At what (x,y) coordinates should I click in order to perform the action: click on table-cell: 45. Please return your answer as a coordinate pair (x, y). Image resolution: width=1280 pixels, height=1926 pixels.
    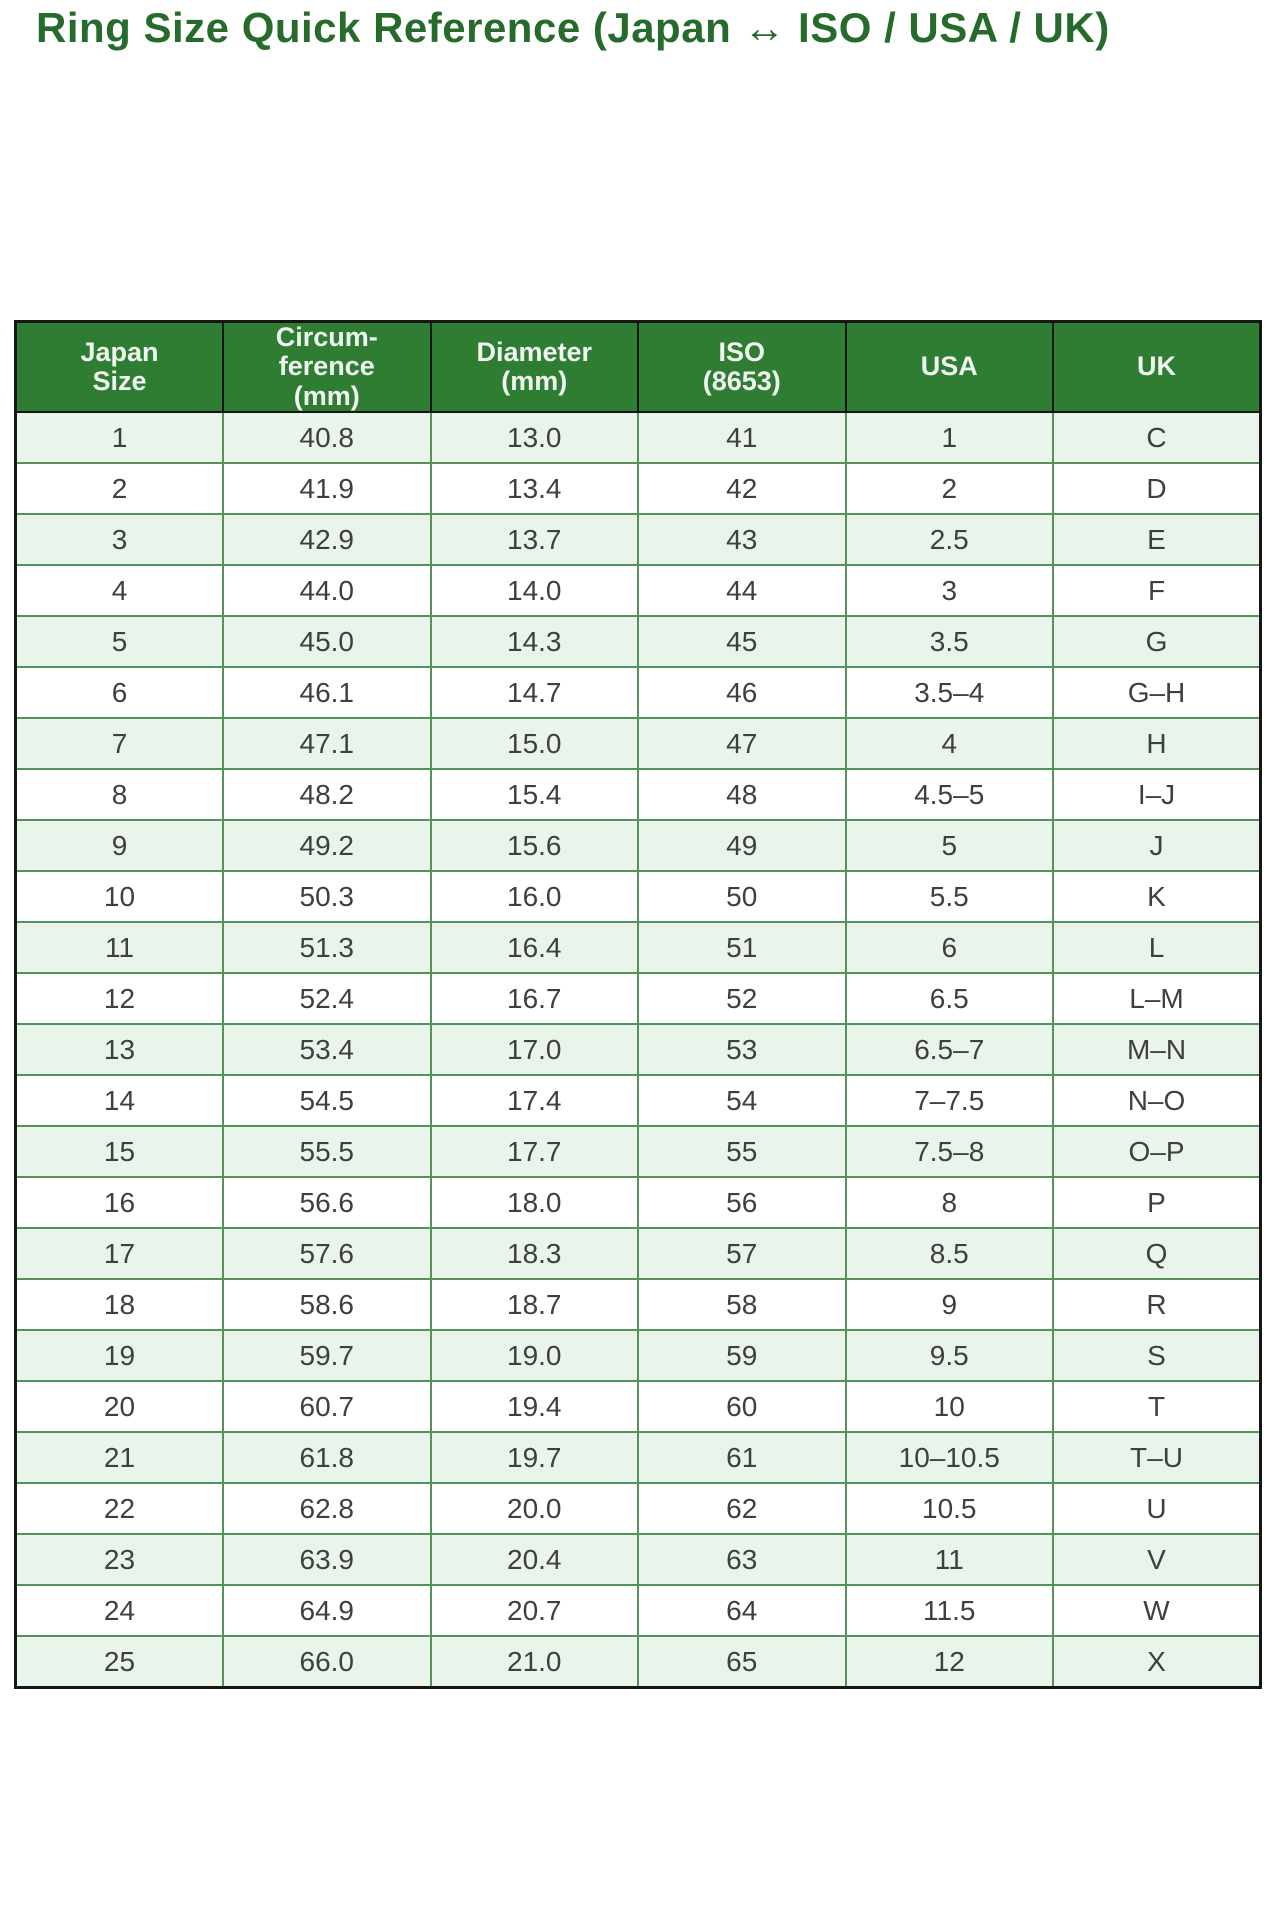
    Looking at the image, I should click on (742, 641).